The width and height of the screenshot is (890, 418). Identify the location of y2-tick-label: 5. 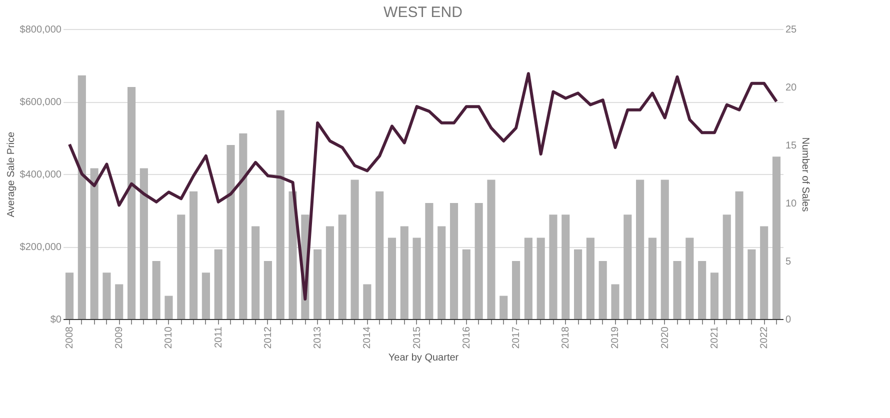
(789, 262).